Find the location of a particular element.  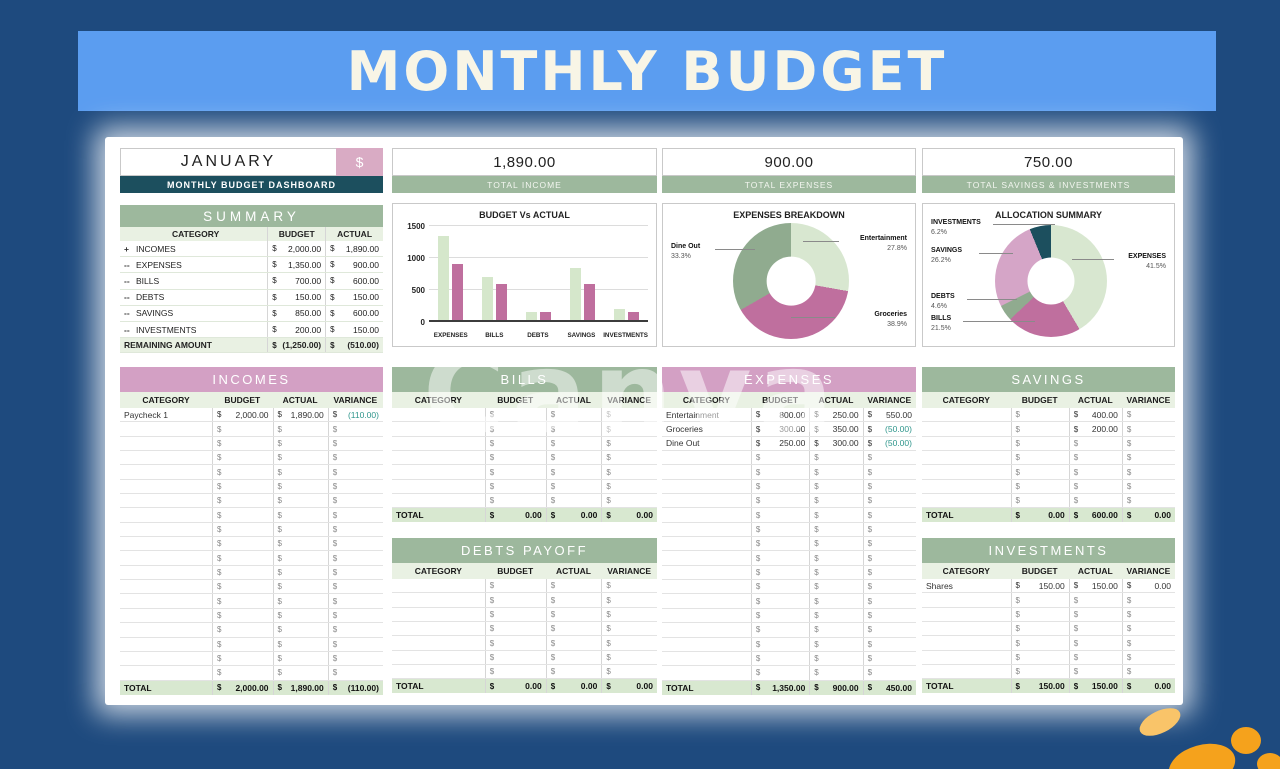

summary-row: -- BILLS $700.00 $600.00 is located at coordinates (251, 281).